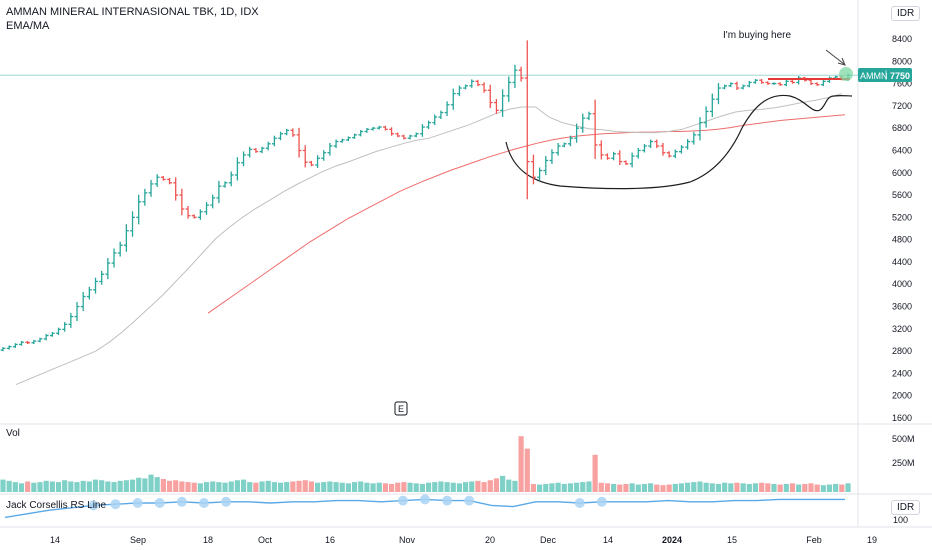 This screenshot has height=550, width=932. I want to click on symbol-title: AMMAN MINERAL INTERNASIONAL TBK, 1D, IDX, so click(132, 12).